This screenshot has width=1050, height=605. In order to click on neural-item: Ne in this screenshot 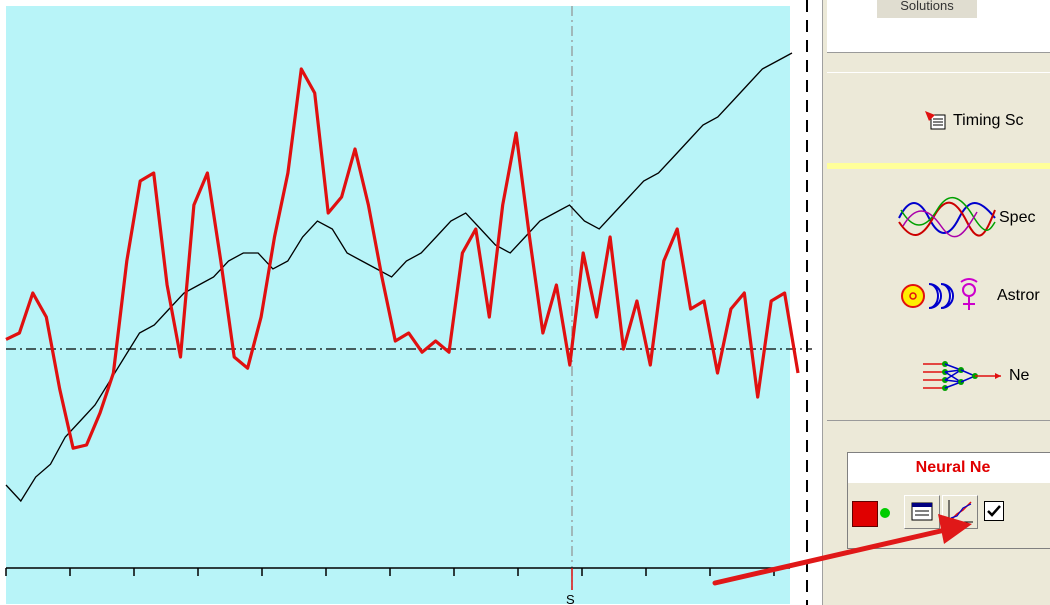, I will do `click(975, 376)`.